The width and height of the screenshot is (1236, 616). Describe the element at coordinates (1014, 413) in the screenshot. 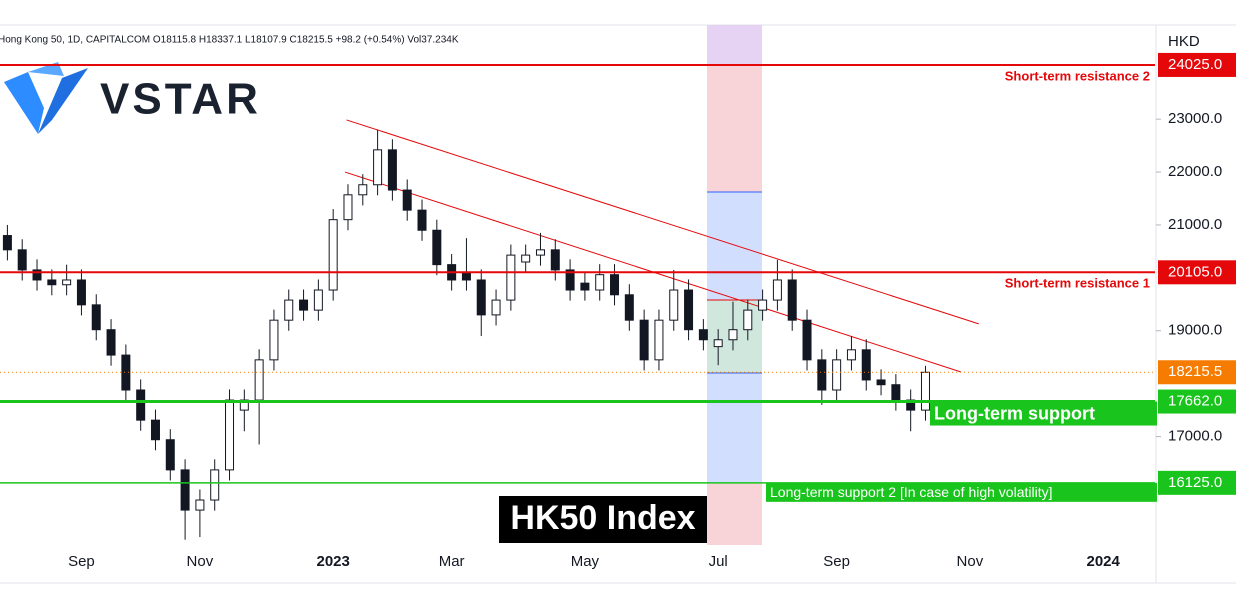

I see `level-note: Long-term support` at that location.